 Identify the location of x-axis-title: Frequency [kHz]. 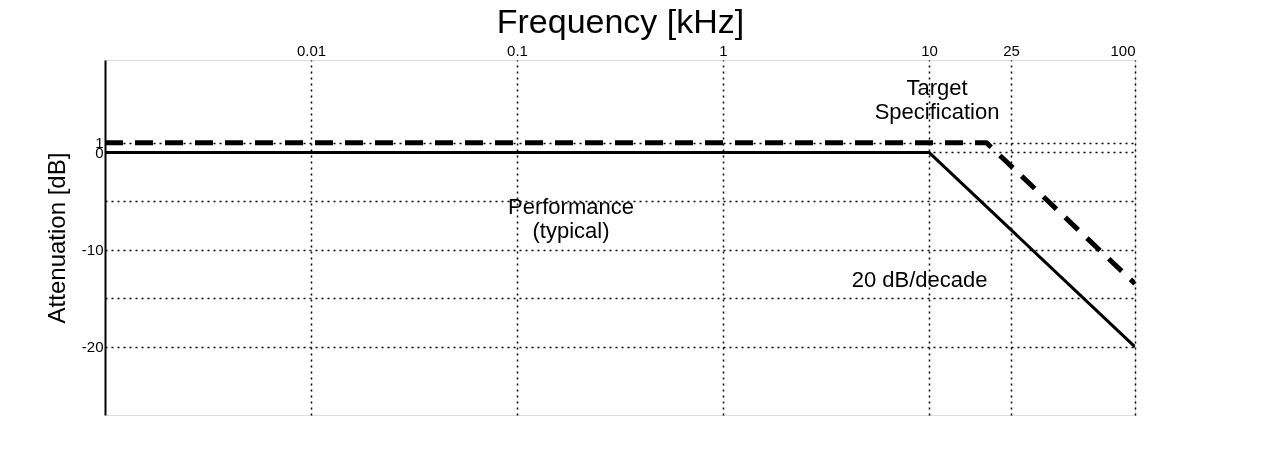
(620, 20).